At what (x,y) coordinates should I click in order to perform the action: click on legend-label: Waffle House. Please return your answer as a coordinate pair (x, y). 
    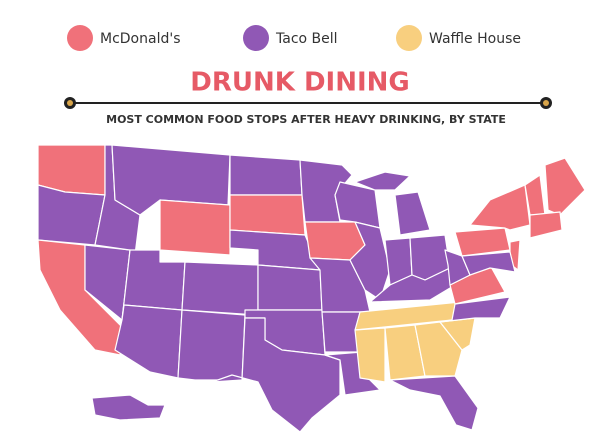
    Looking at the image, I should click on (475, 39).